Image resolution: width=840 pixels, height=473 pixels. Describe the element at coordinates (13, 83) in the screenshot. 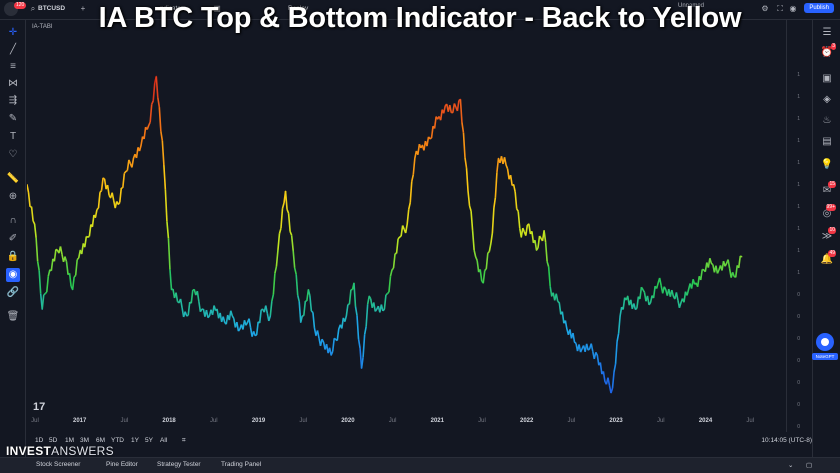

I see `pattern-icon: ⋈` at that location.